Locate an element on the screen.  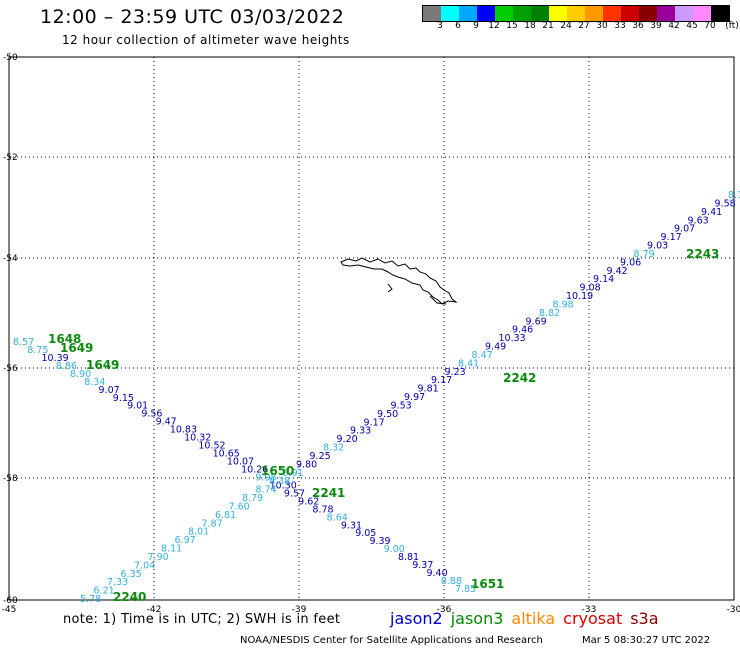
satellite-cryosat: cryosat is located at coordinates (593, 618).